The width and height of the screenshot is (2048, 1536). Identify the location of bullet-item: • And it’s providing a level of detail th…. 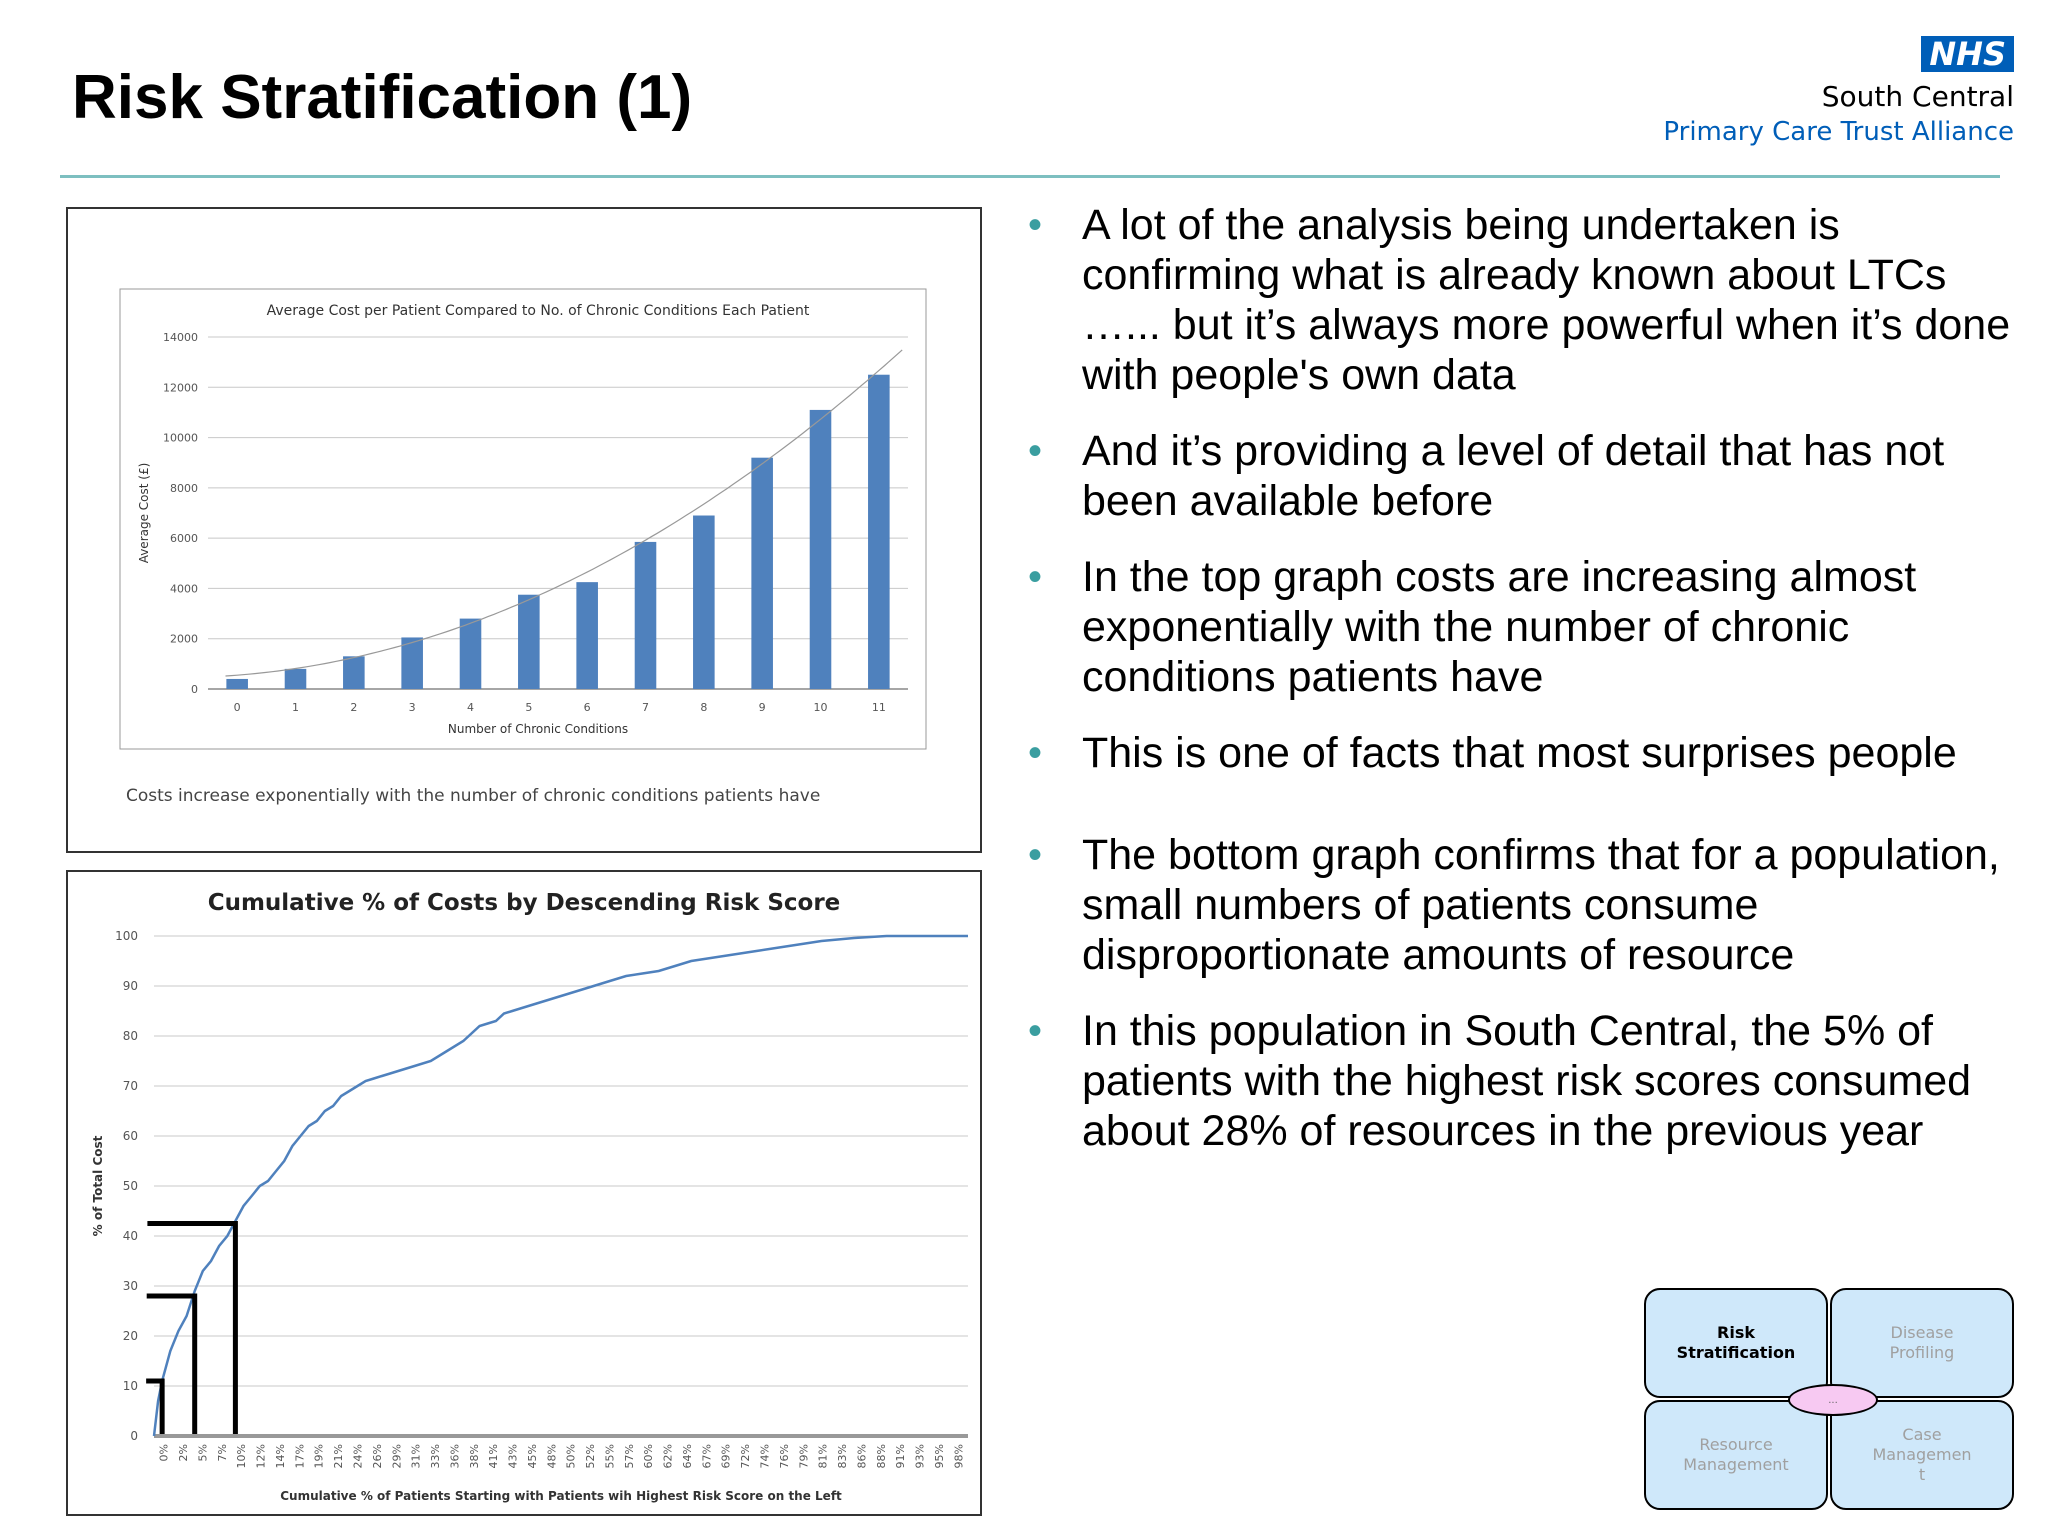
(1520, 476).